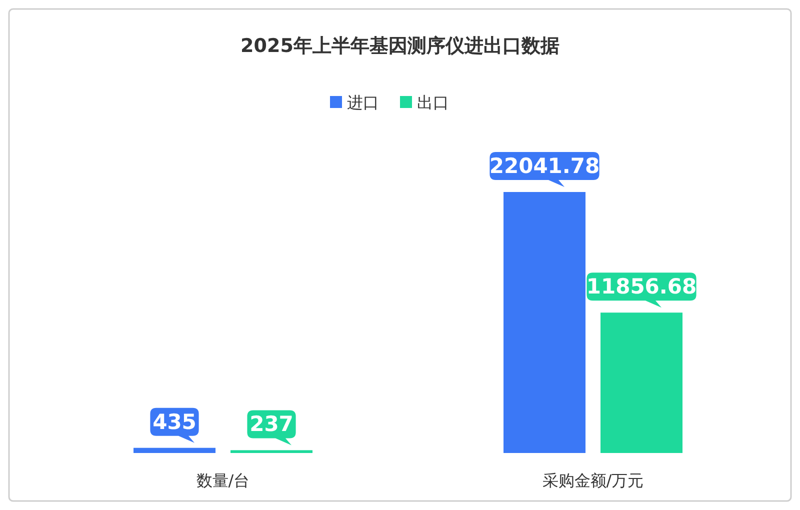 The image size is (800, 510). What do you see at coordinates (400, 46) in the screenshot?
I see `chart-title: 2025年上半年基因测序仪进出口数据` at bounding box center [400, 46].